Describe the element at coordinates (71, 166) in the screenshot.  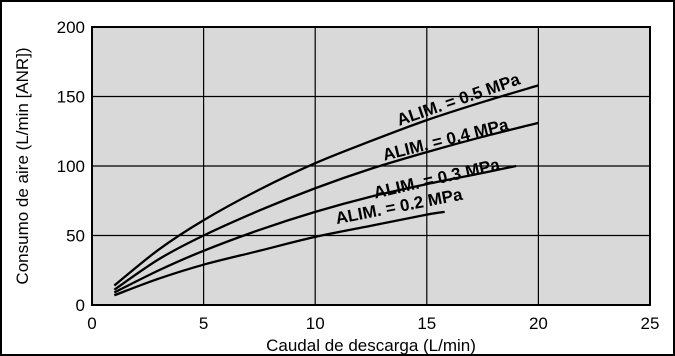
I see `y-tick-label: 100` at that location.